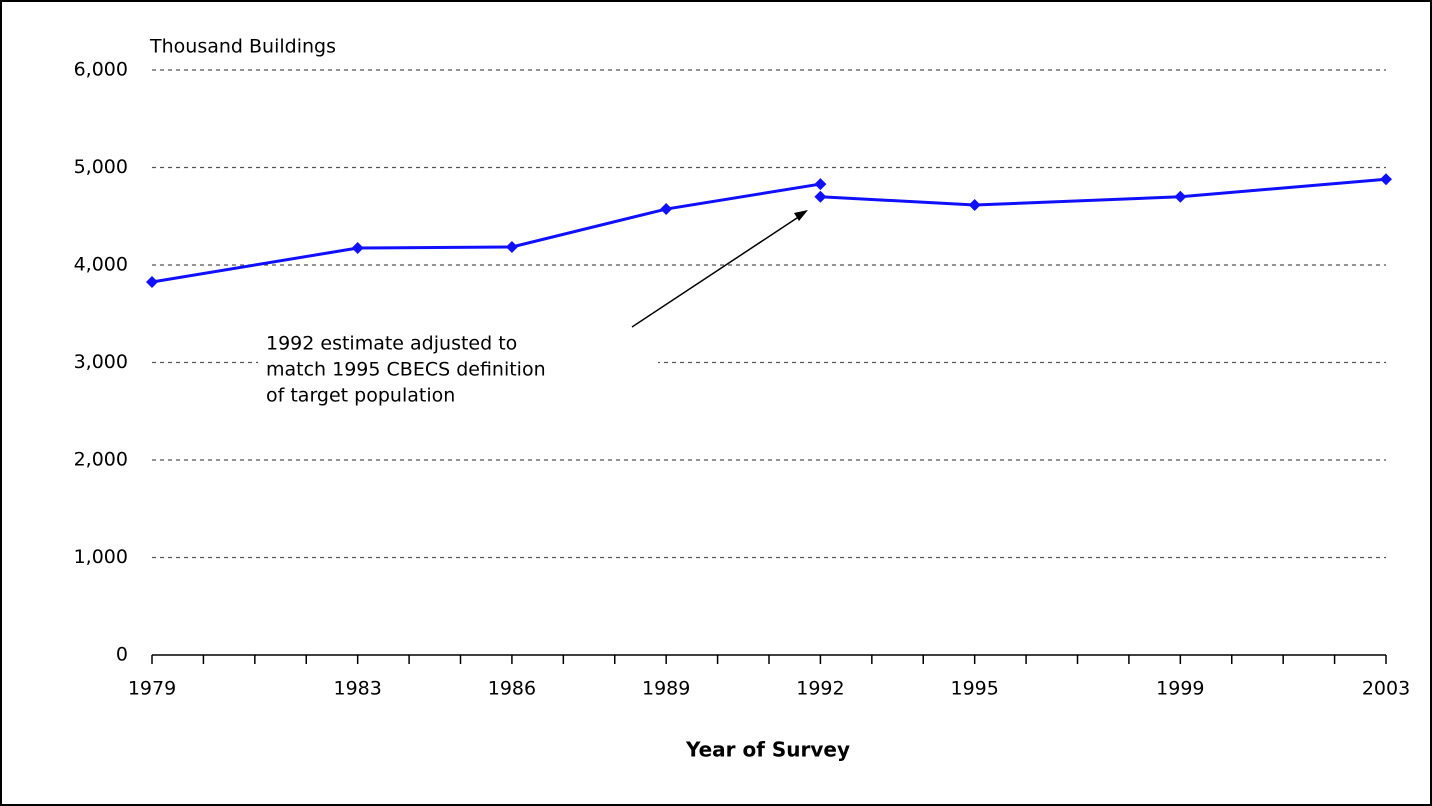 This screenshot has height=806, width=1432. What do you see at coordinates (512, 689) in the screenshot?
I see `x-tick-label: 1986` at bounding box center [512, 689].